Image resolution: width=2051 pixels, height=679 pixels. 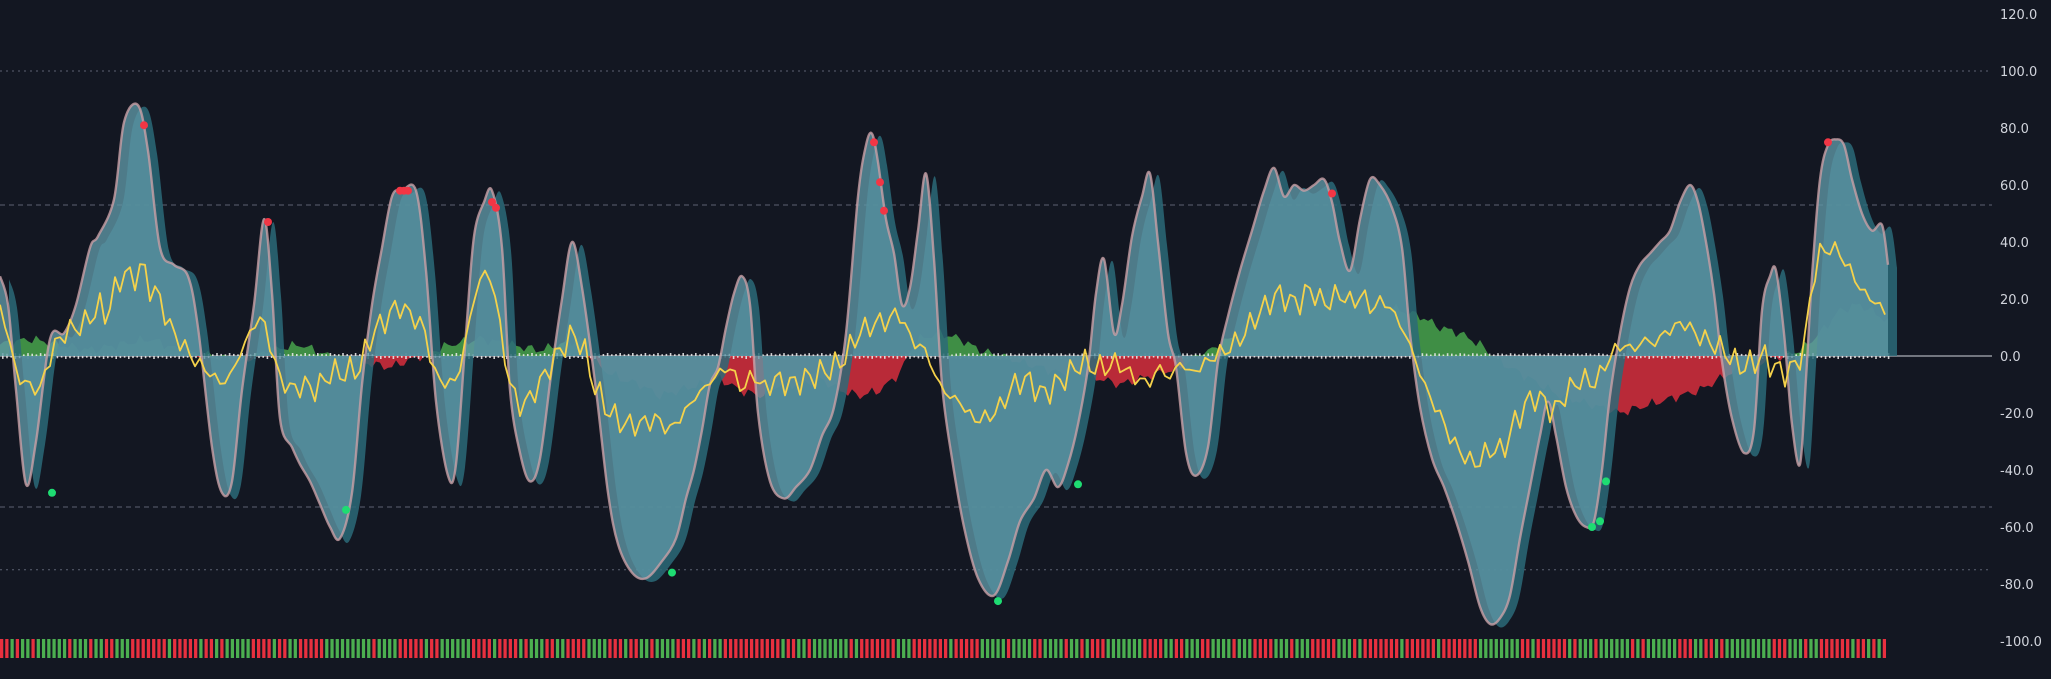 What do you see at coordinates (998, 601) in the screenshot?
I see `buy-signal-dot` at bounding box center [998, 601].